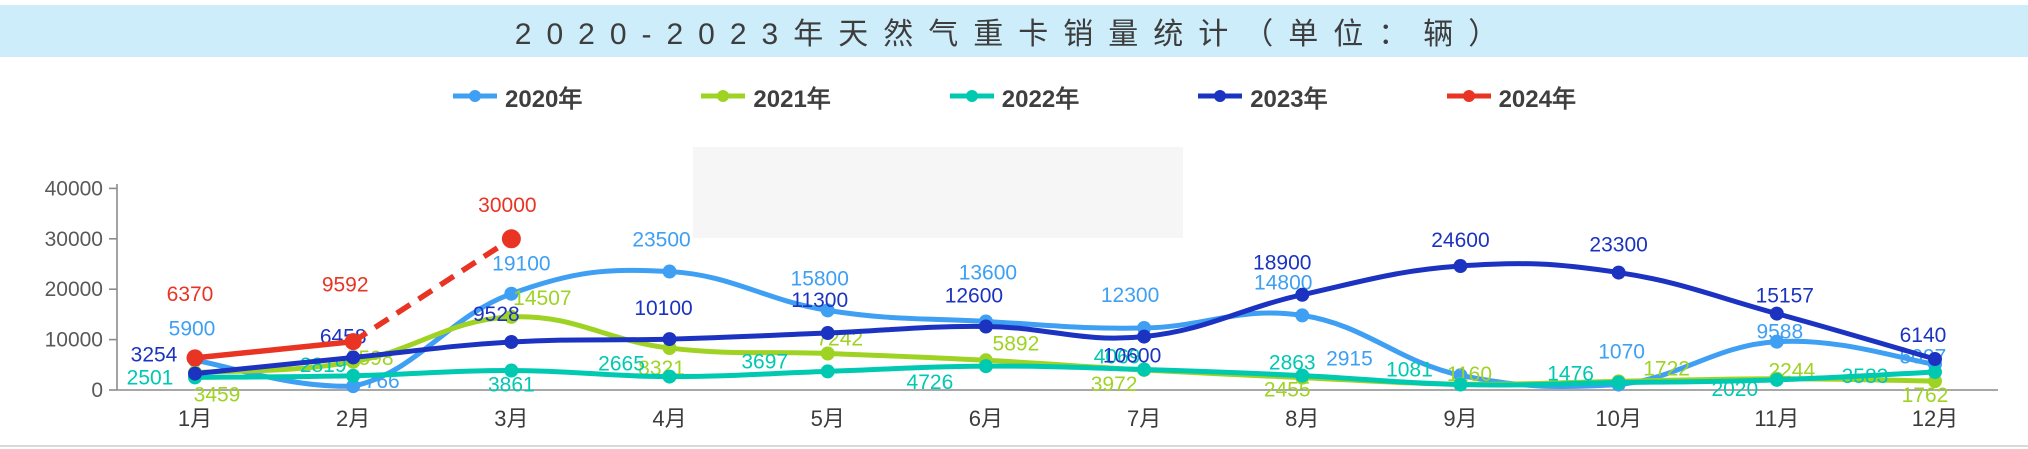 The width and height of the screenshot is (2028, 449). What do you see at coordinates (1409, 370) in the screenshot?
I see `data-label: 1081` at bounding box center [1409, 370].